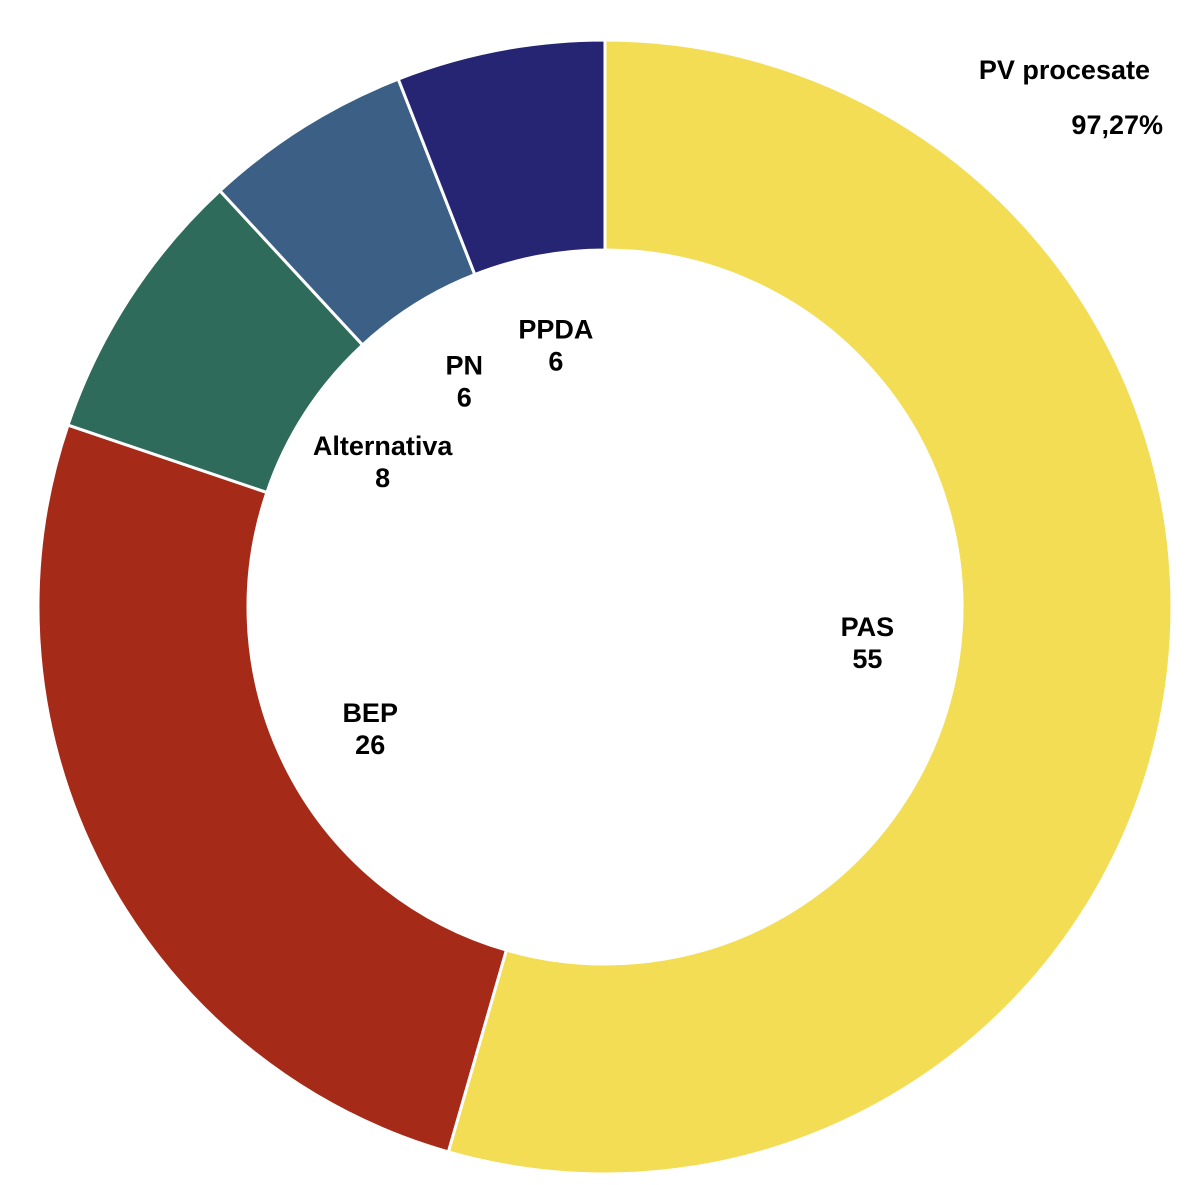  What do you see at coordinates (370, 713) in the screenshot?
I see `segment-label: BEP` at bounding box center [370, 713].